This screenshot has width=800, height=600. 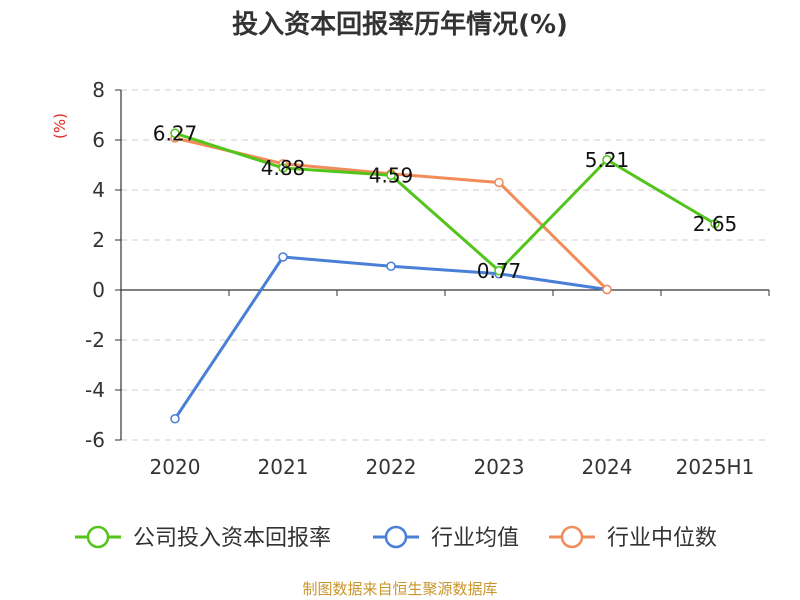 I want to click on data-label: 2.65, so click(x=715, y=224).